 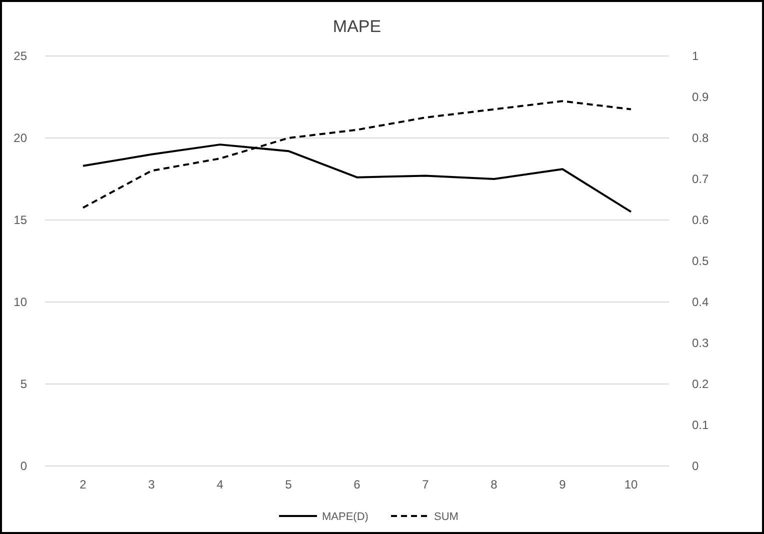 What do you see at coordinates (701, 343) in the screenshot?
I see `y2-tick-label: 0.3` at bounding box center [701, 343].